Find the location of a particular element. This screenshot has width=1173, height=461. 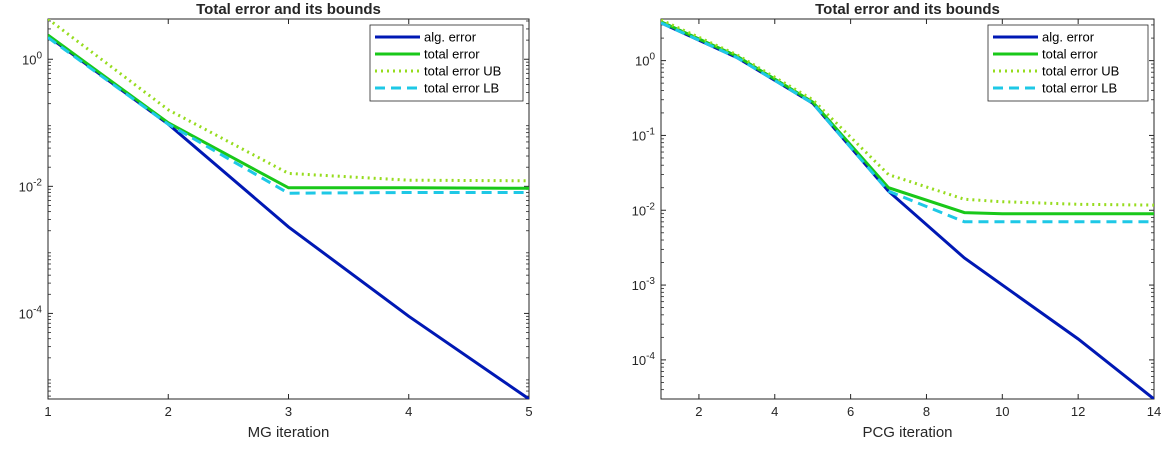

y-tick-label: 10⁻³ is located at coordinates (644, 284).